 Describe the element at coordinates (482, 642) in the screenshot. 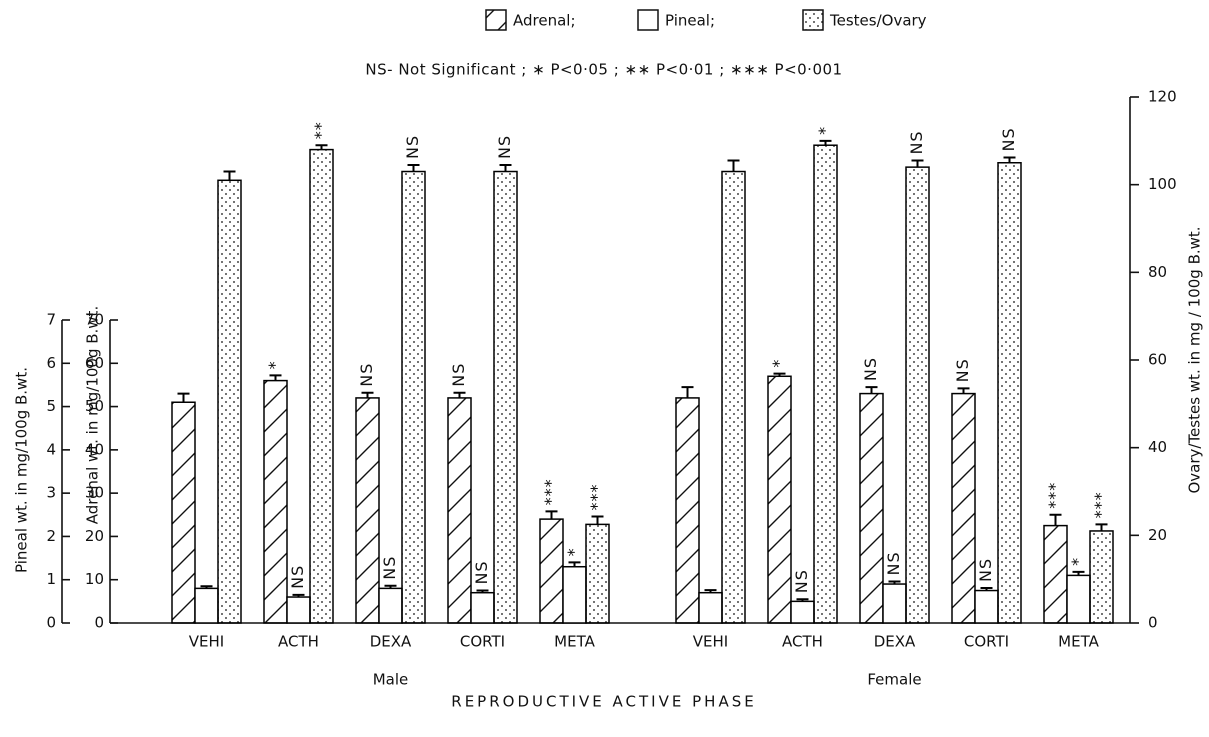

I see `x-tick-label: CORTI` at that location.